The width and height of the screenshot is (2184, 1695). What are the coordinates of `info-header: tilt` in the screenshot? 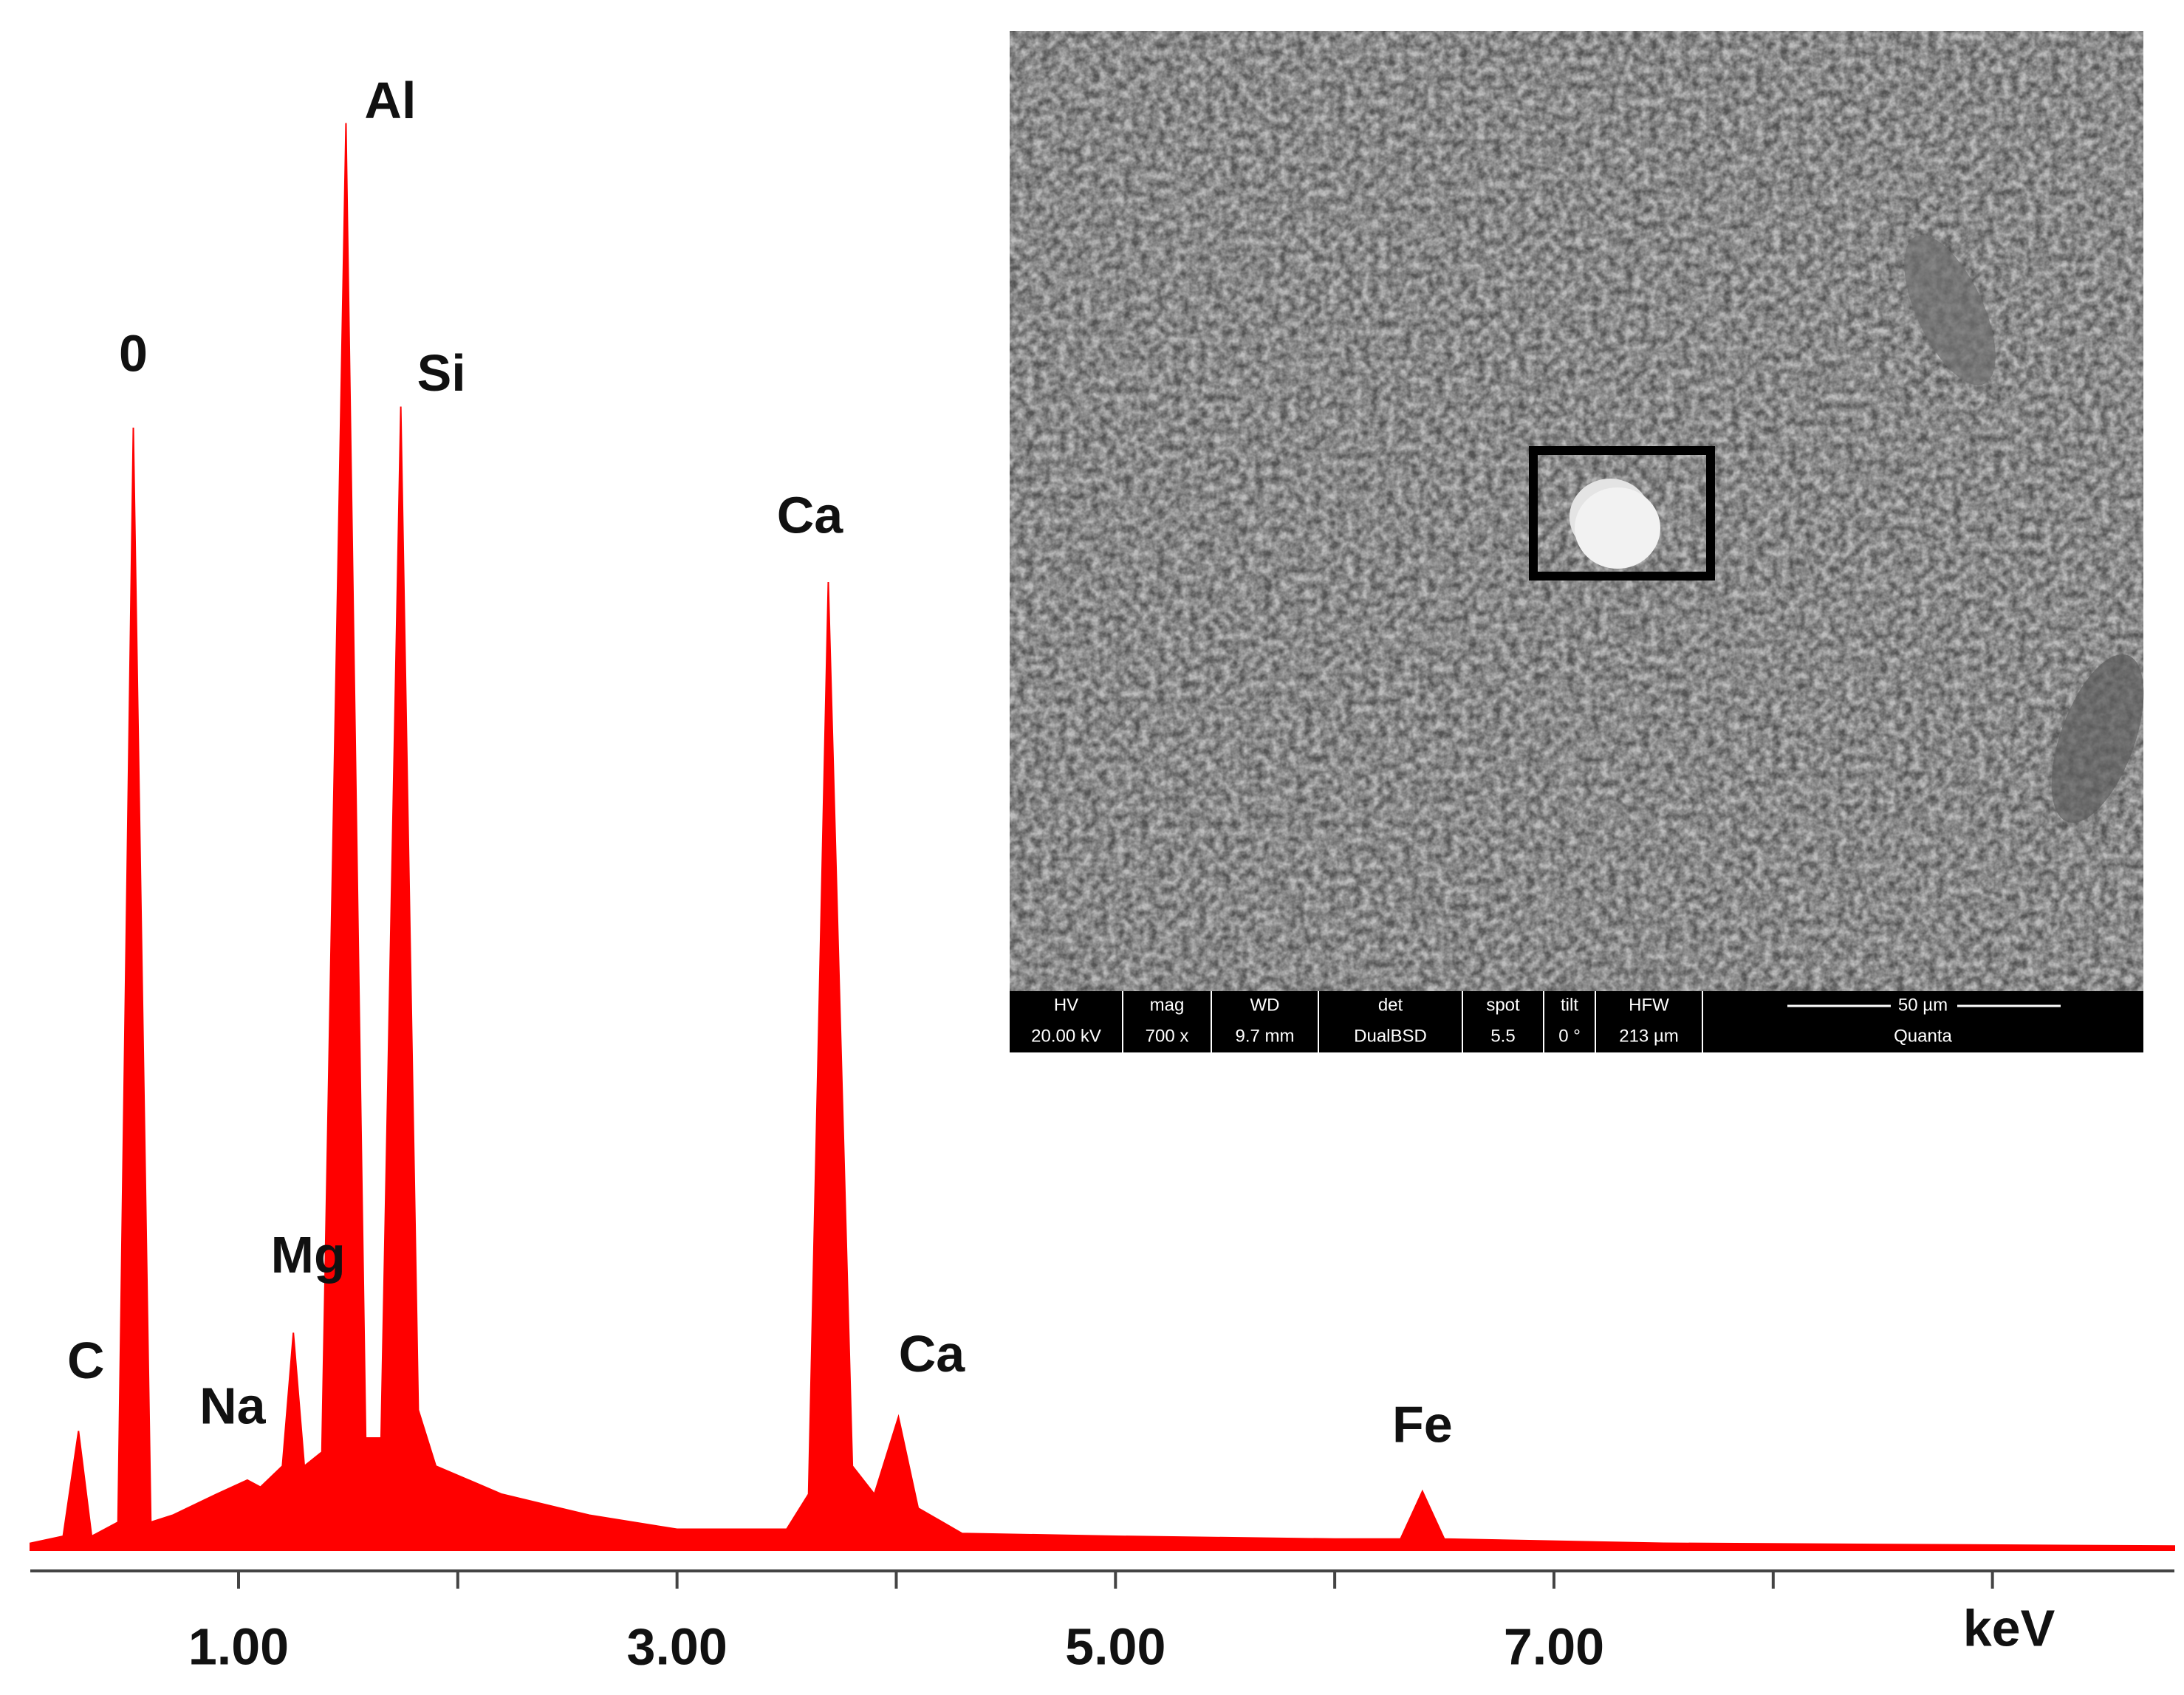 It's located at (1569, 1005).